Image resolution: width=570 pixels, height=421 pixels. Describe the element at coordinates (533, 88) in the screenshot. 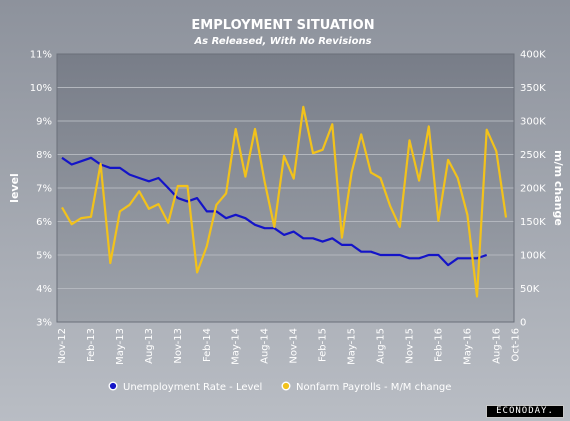

I see `right-tick-label: 350K` at that location.